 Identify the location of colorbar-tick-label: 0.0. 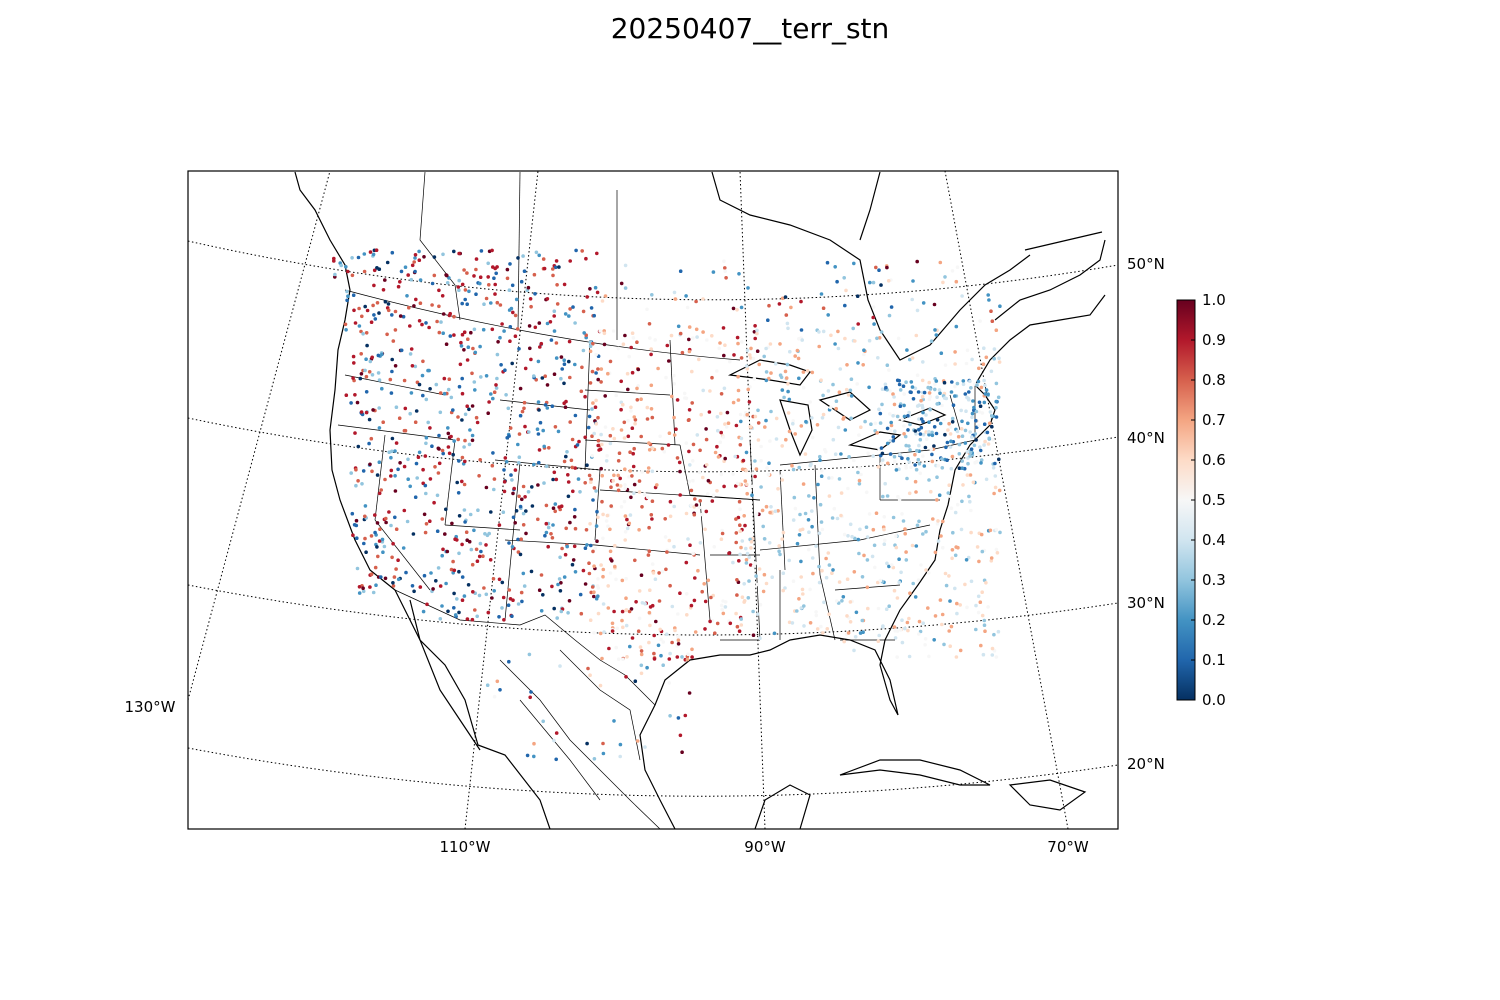
(1214, 700).